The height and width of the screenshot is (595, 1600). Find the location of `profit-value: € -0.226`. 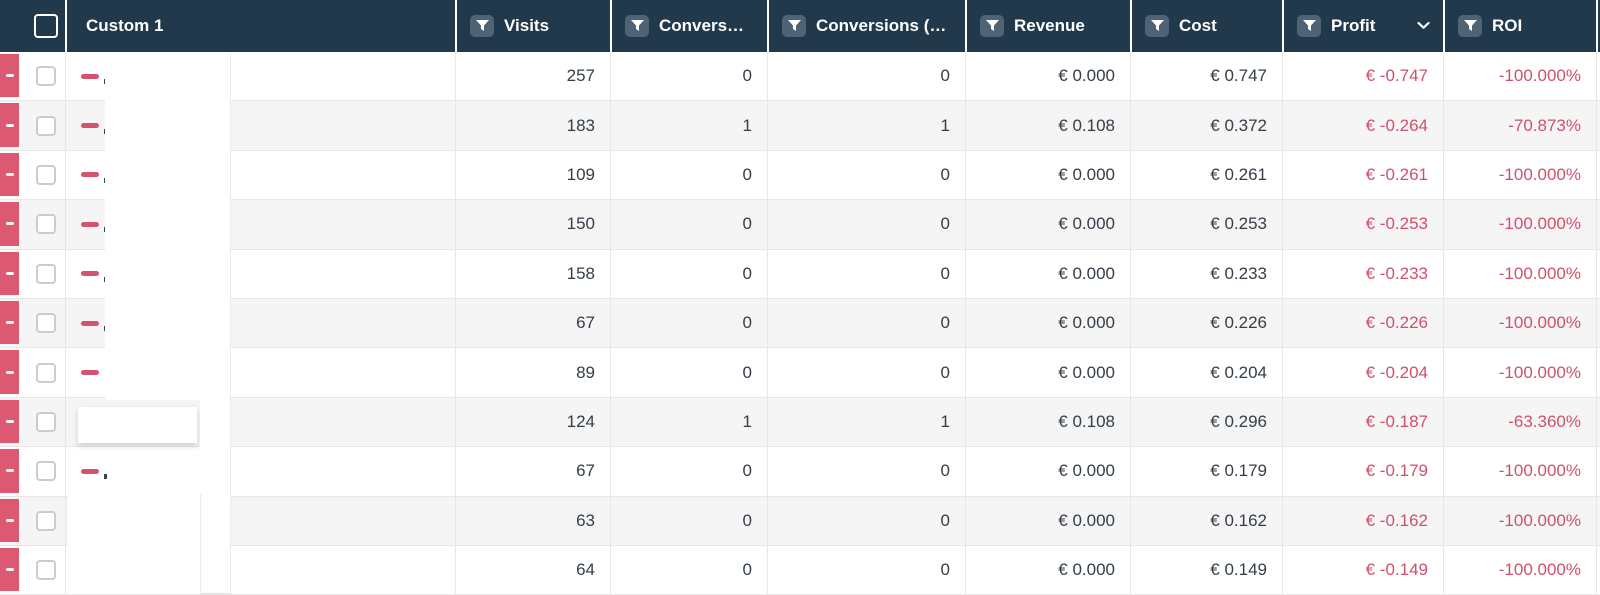

profit-value: € -0.226 is located at coordinates (1362, 323).